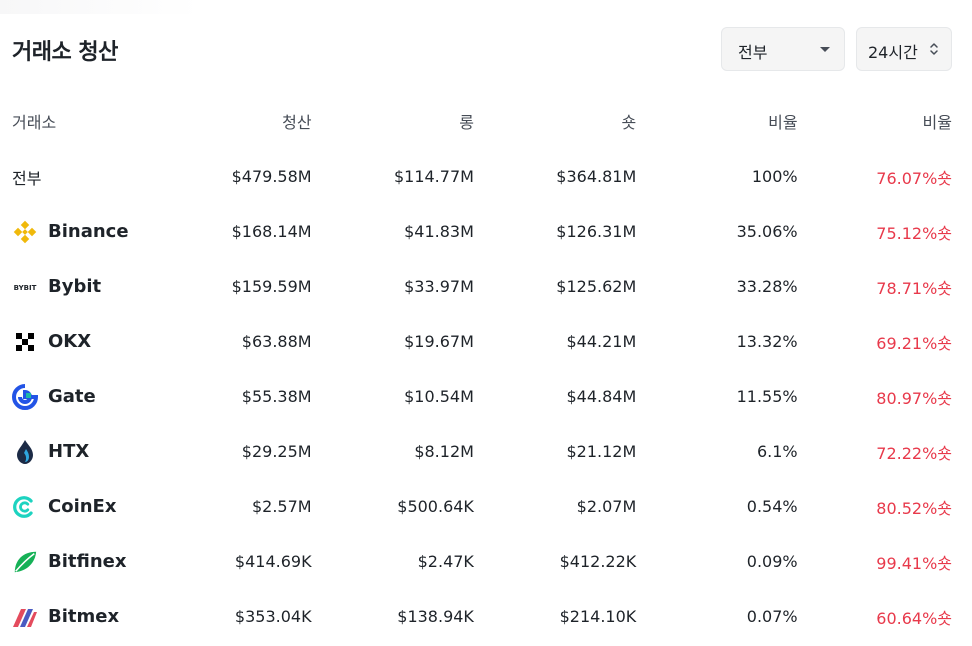 This screenshot has width=972, height=646. I want to click on column-header-ratio: 비율, so click(937, 122).